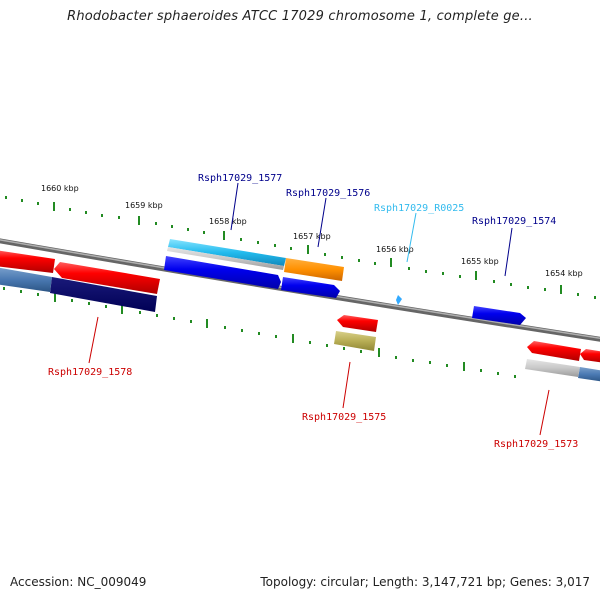  I want to click on scale-label: 1658 kbp, so click(228, 221).